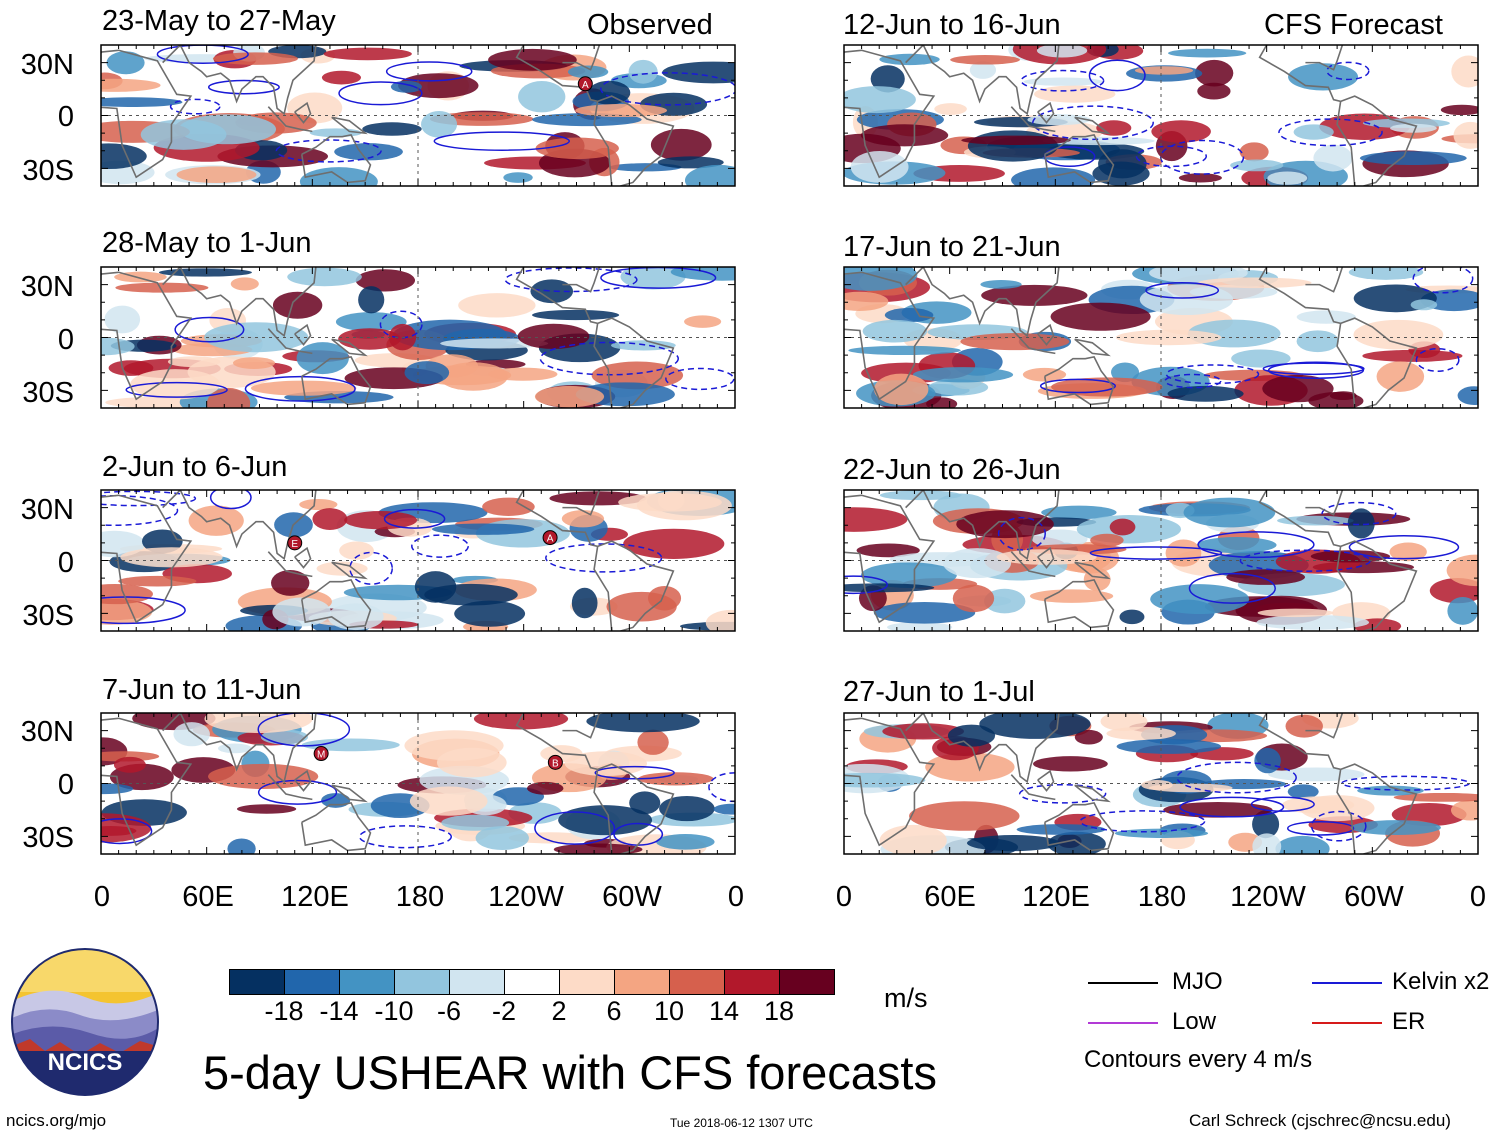 Image resolution: width=1510 pixels, height=1137 pixels. I want to click on colorbar-tick: -18, so click(284, 1011).